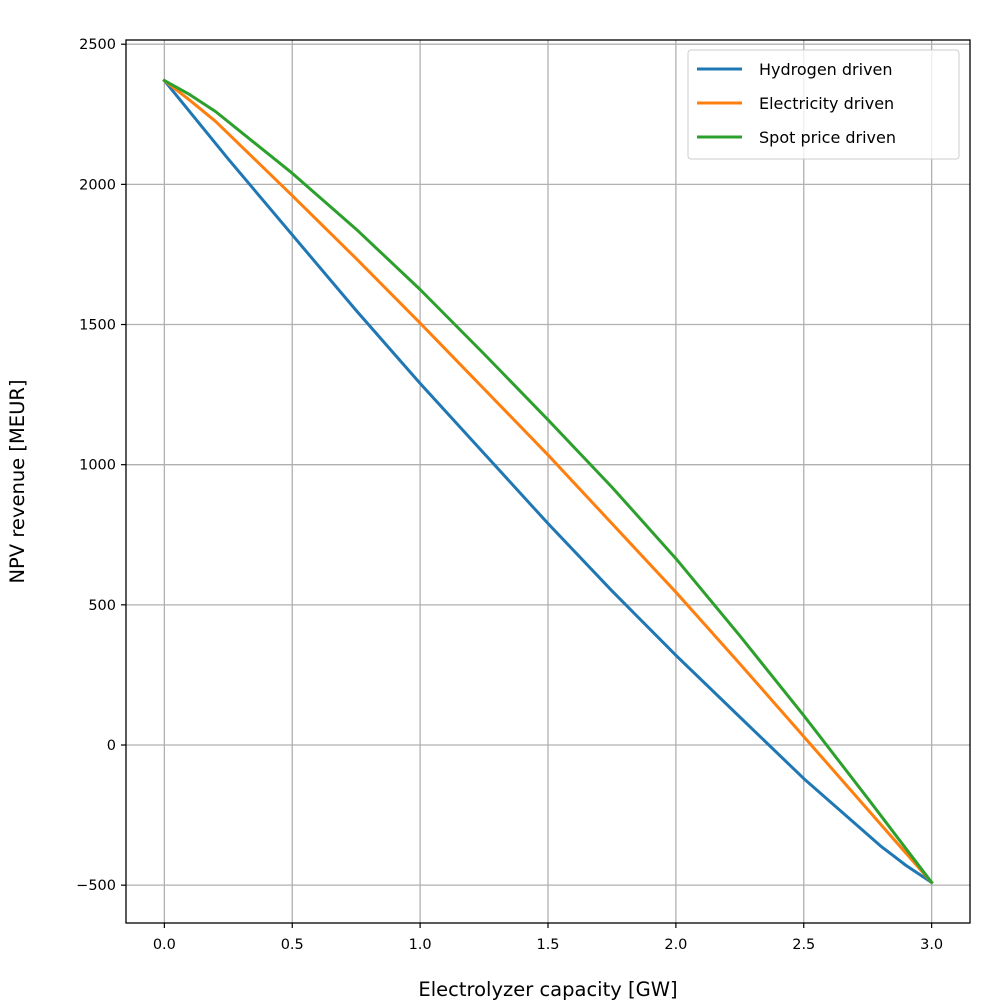 This screenshot has height=1000, width=1000. What do you see at coordinates (547, 945) in the screenshot?
I see `x-tick-label: 1.5` at bounding box center [547, 945].